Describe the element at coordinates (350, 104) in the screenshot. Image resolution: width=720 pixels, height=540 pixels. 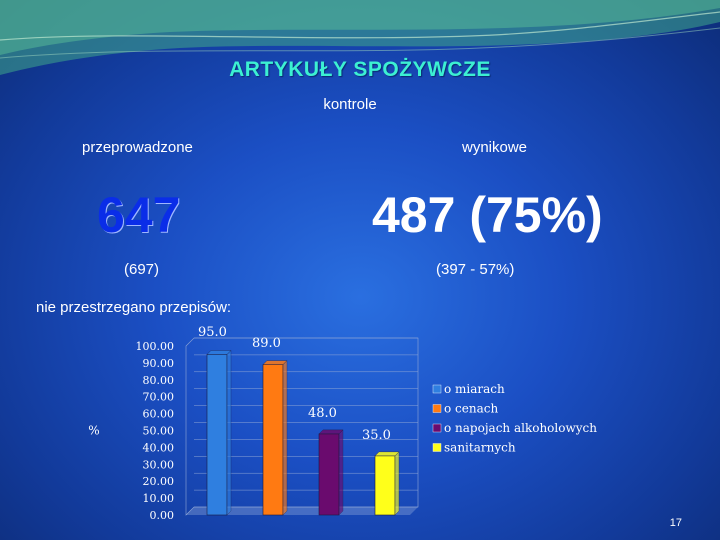
I see `slide-subtitle: kontrole` at that location.